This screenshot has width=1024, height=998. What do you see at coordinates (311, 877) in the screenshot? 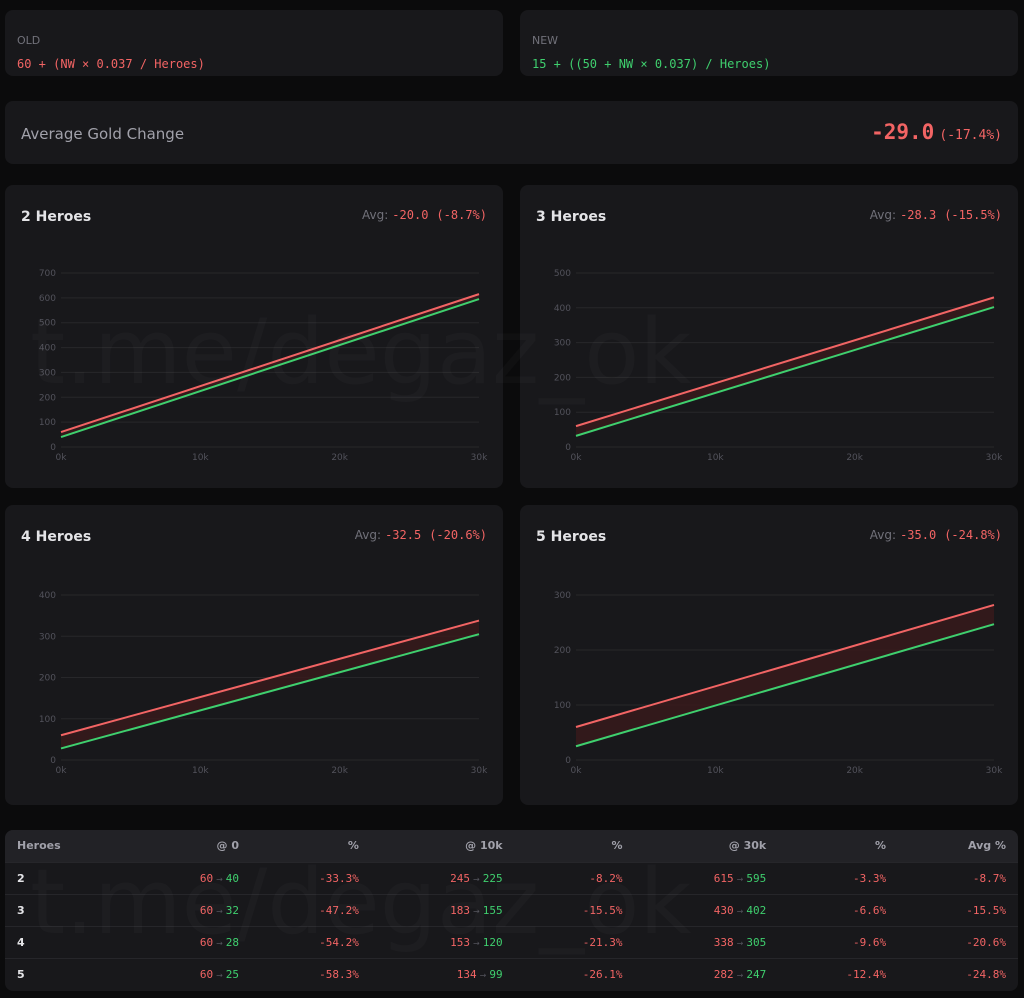
I see `cell: -33.3%` at bounding box center [311, 877].